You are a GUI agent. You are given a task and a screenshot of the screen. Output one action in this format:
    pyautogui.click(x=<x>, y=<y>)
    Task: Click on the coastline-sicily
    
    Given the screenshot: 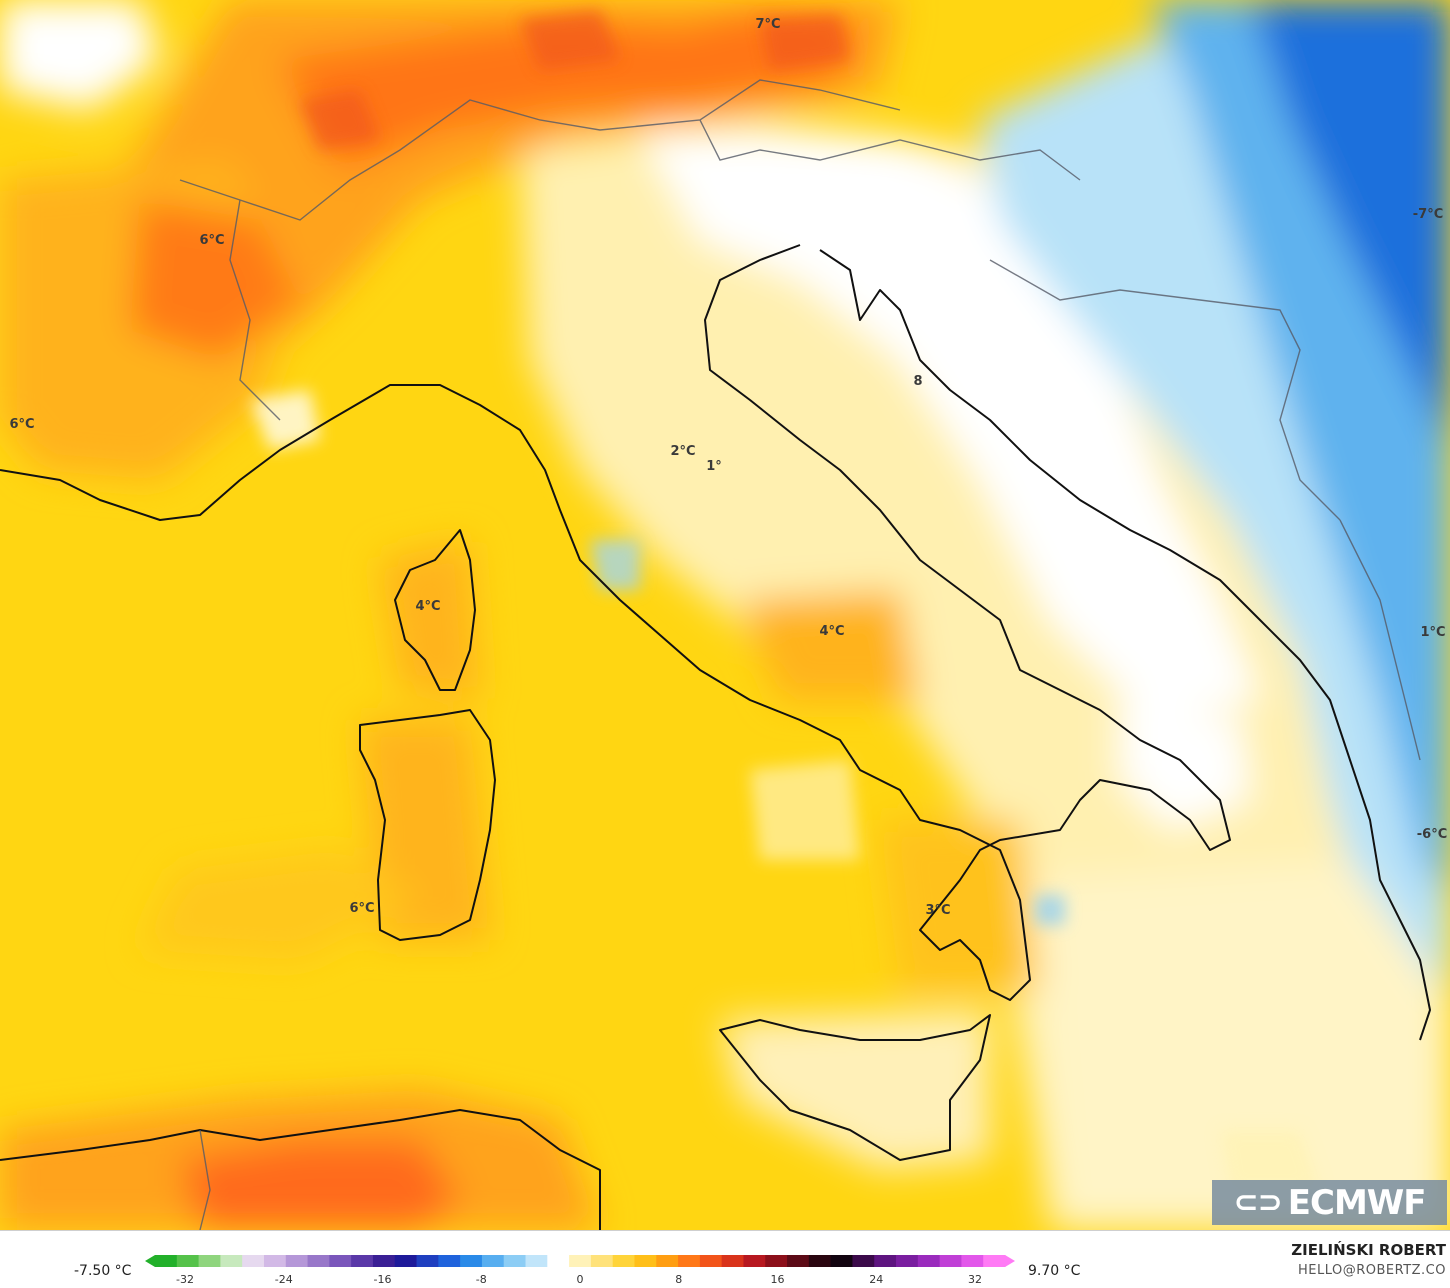 What is the action you would take?
    pyautogui.click(x=855, y=1087)
    